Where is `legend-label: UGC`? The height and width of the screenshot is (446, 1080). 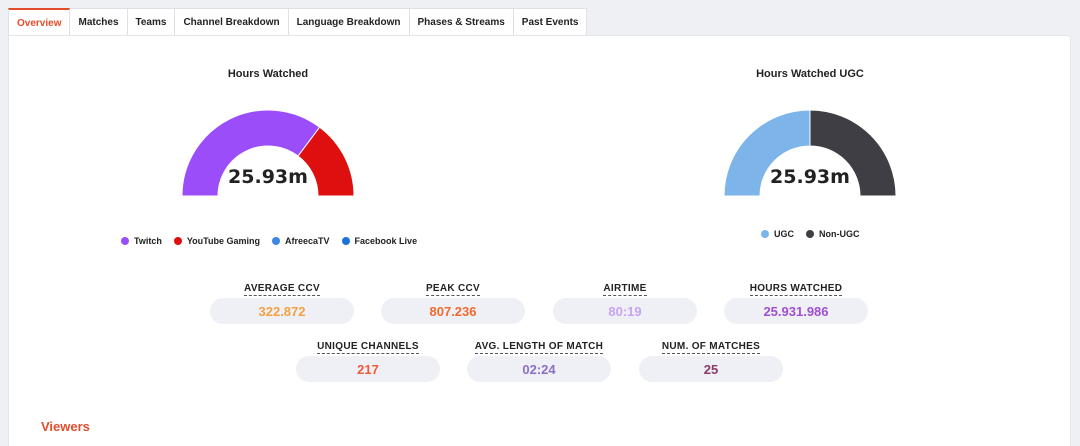
legend-label: UGC is located at coordinates (784, 234).